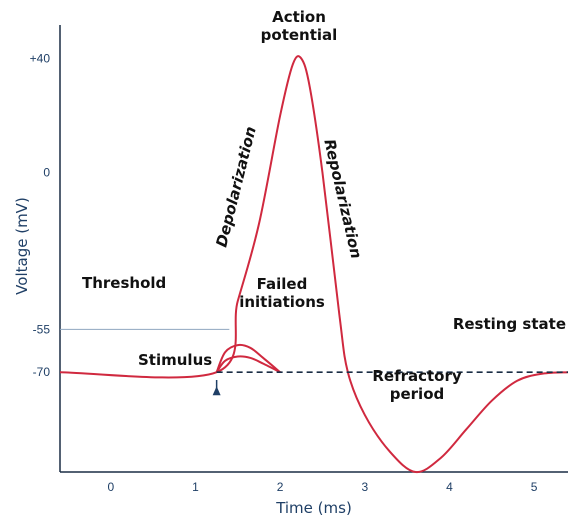  I want to click on x-tick-label: 3, so click(364, 487).